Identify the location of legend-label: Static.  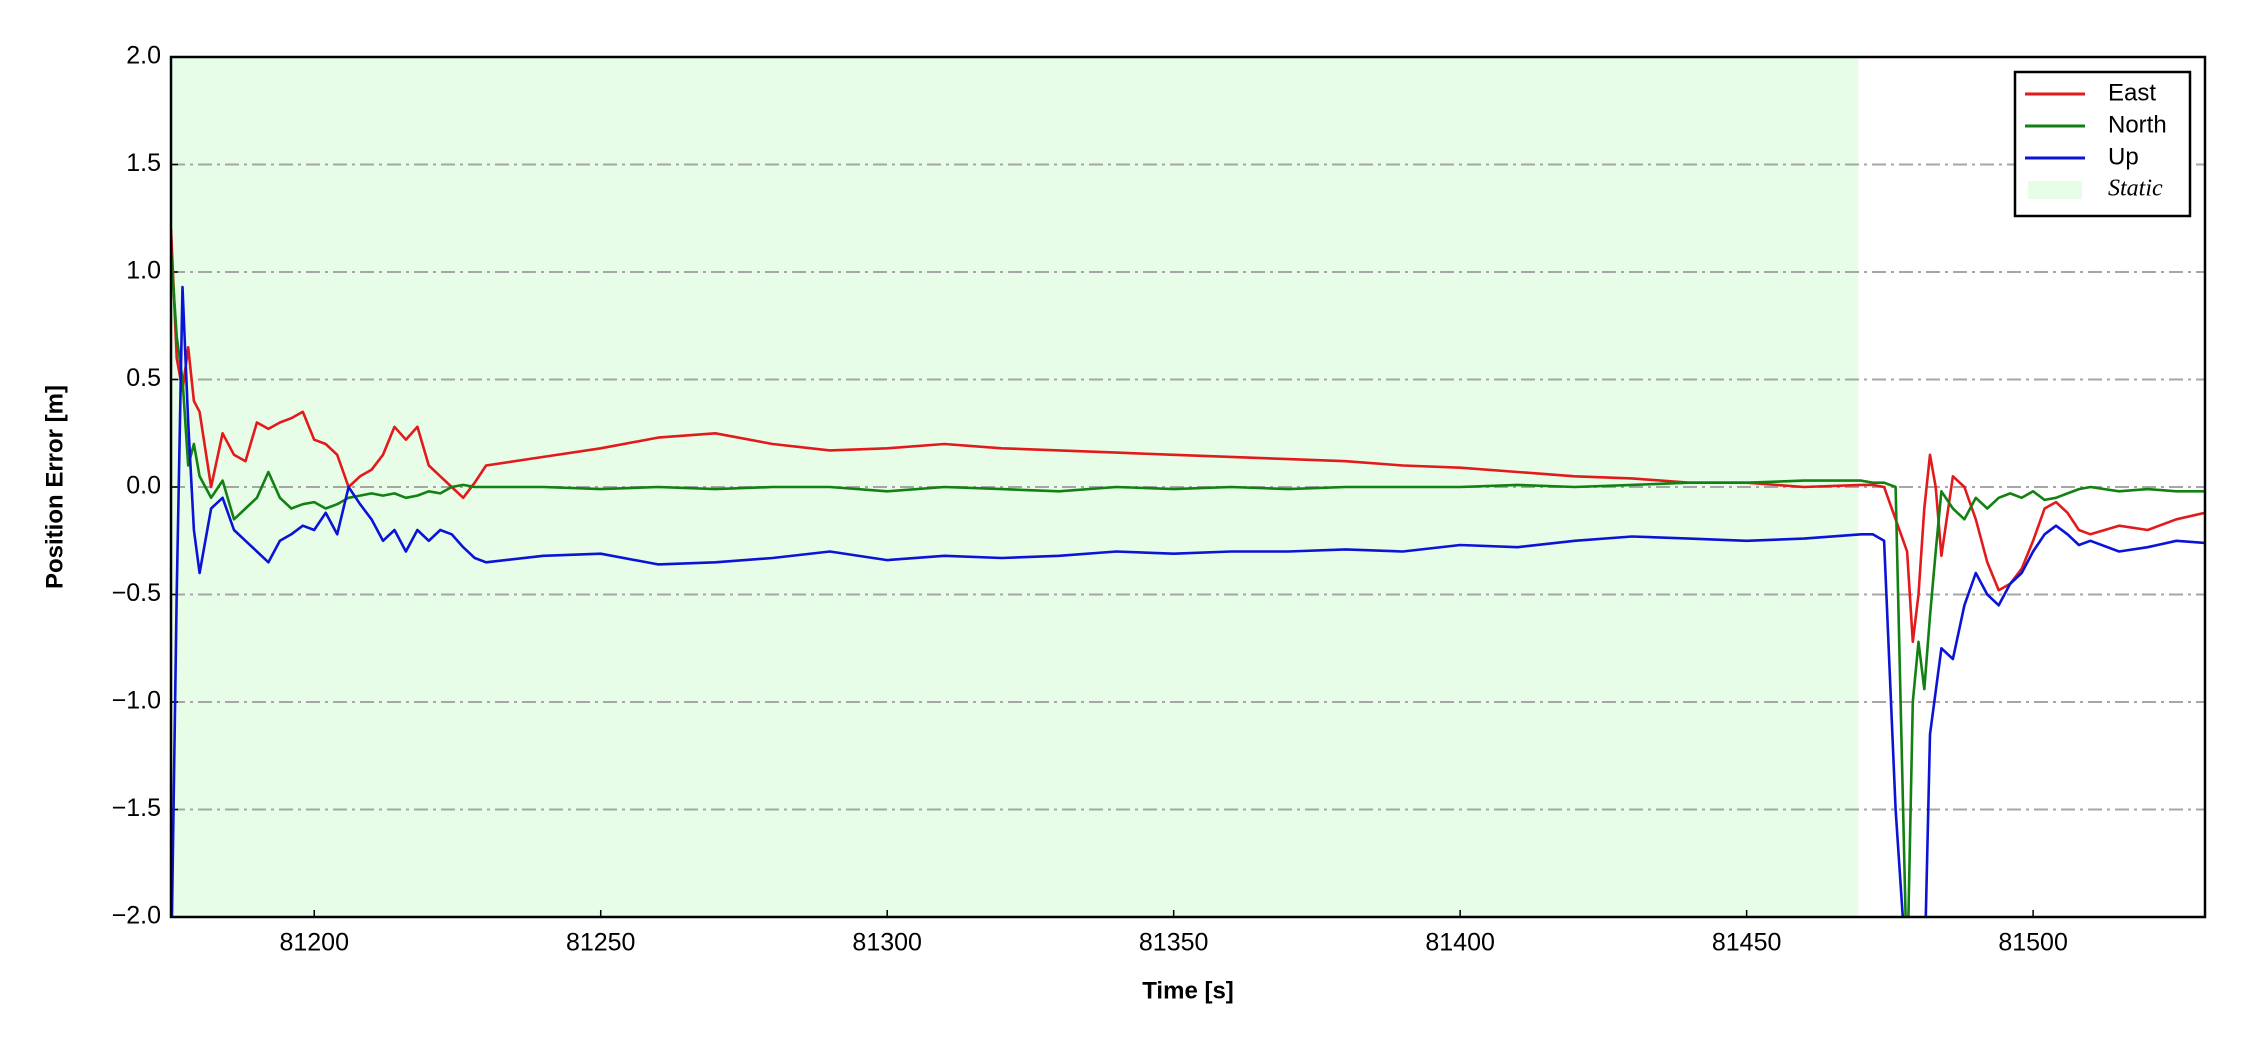
(2135, 189).